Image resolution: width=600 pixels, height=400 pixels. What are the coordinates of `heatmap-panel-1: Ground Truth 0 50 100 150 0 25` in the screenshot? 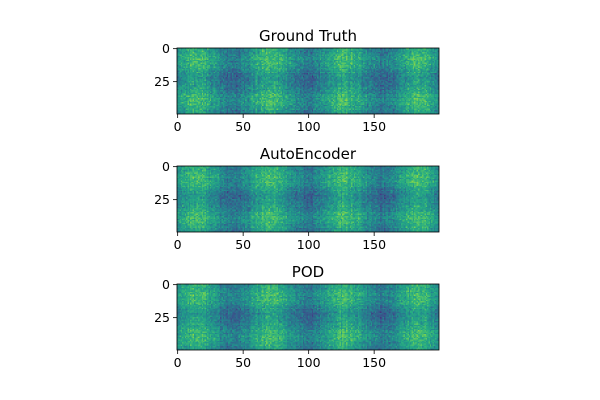 It's located at (297, 80).